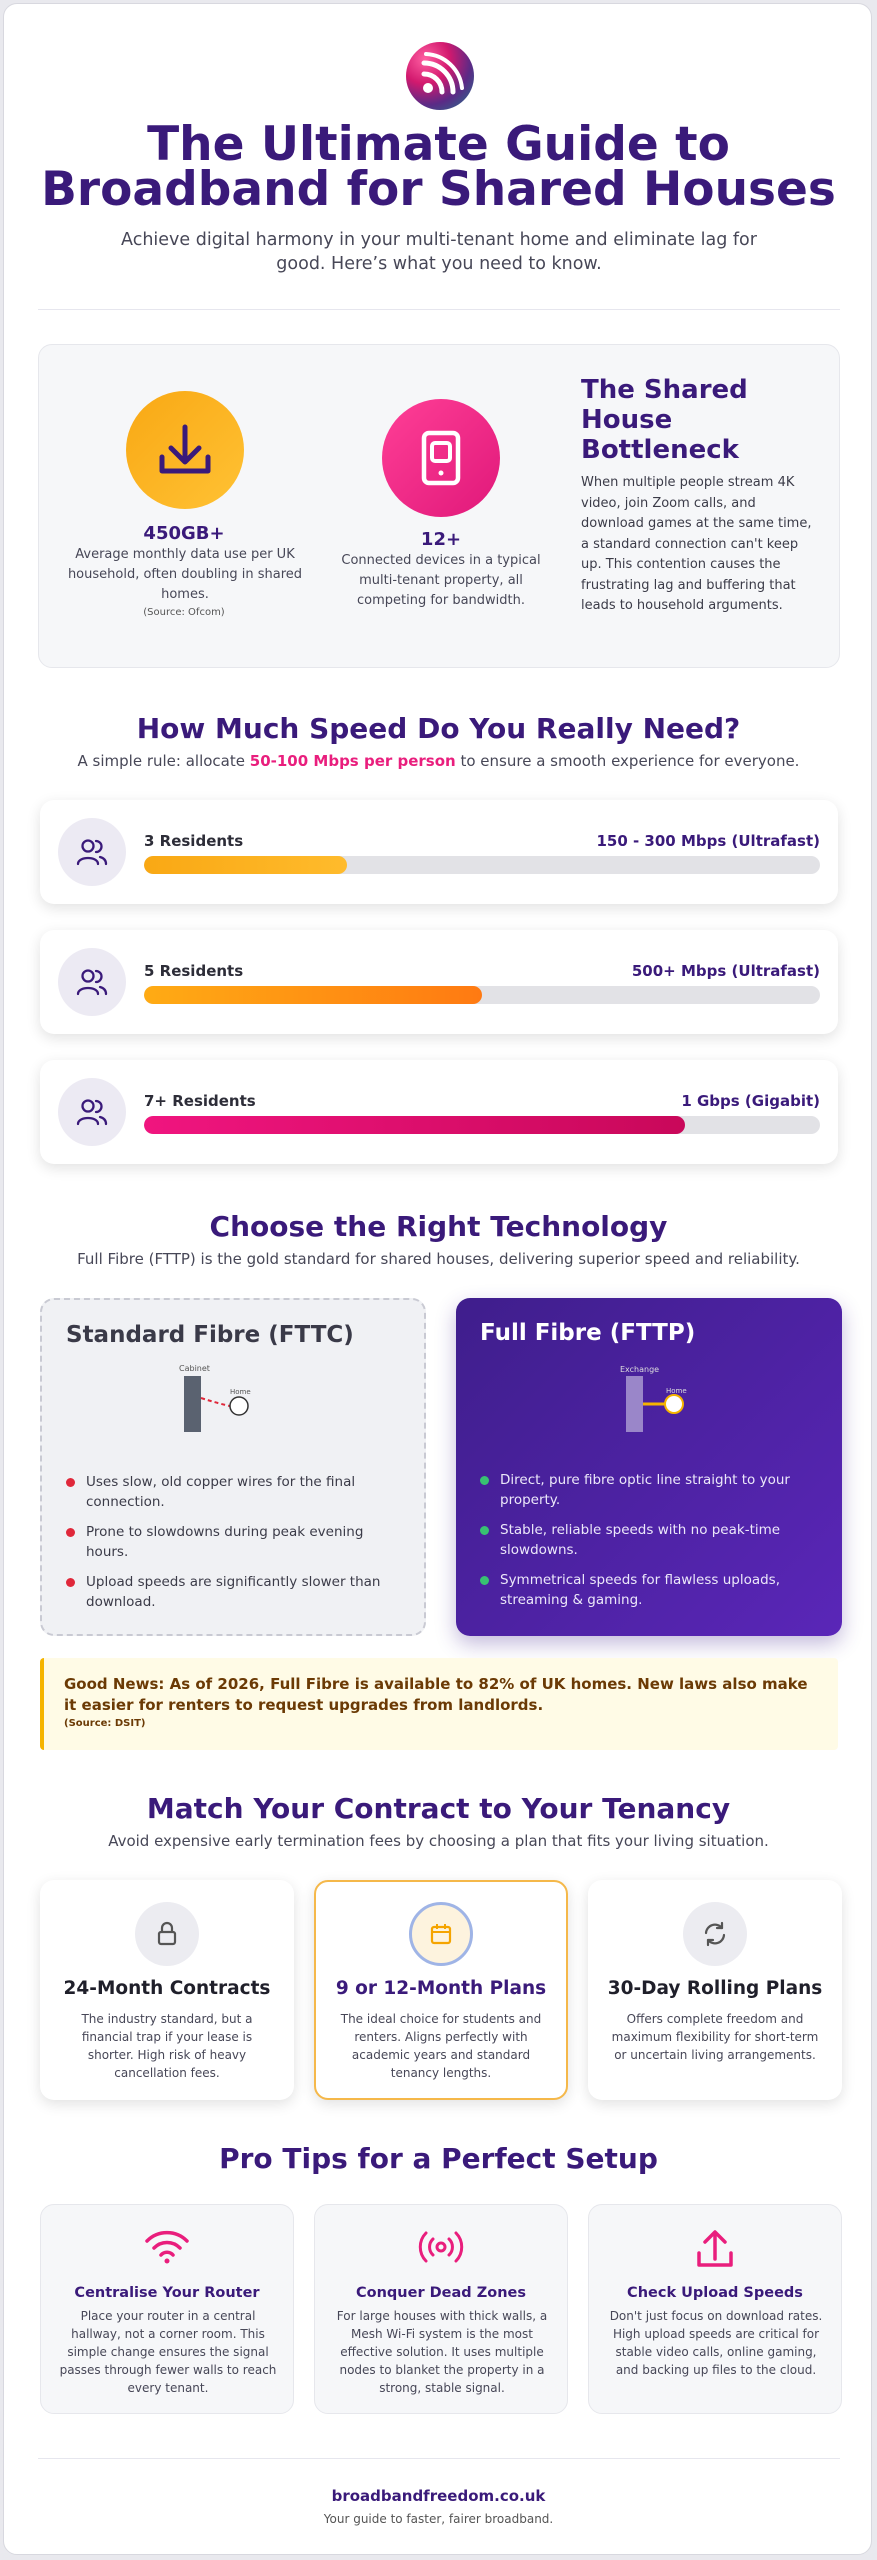 This screenshot has height=2560, width=877. I want to click on speed-section-title: How Much Speed Do You Really Need?, so click(438, 728).